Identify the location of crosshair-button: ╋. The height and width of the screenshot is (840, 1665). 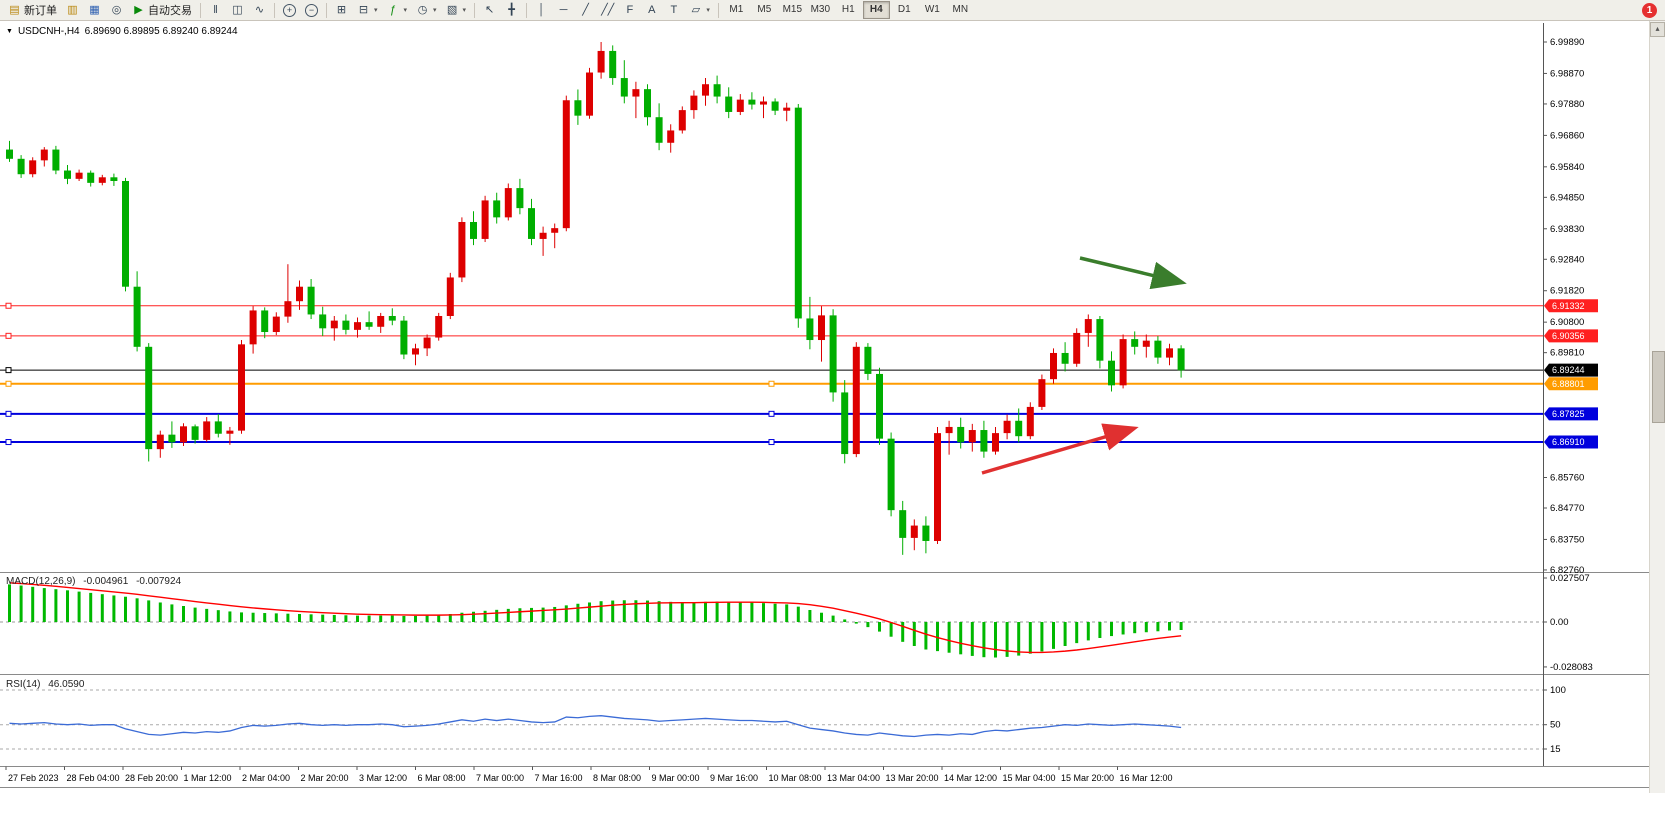
(511, 10).